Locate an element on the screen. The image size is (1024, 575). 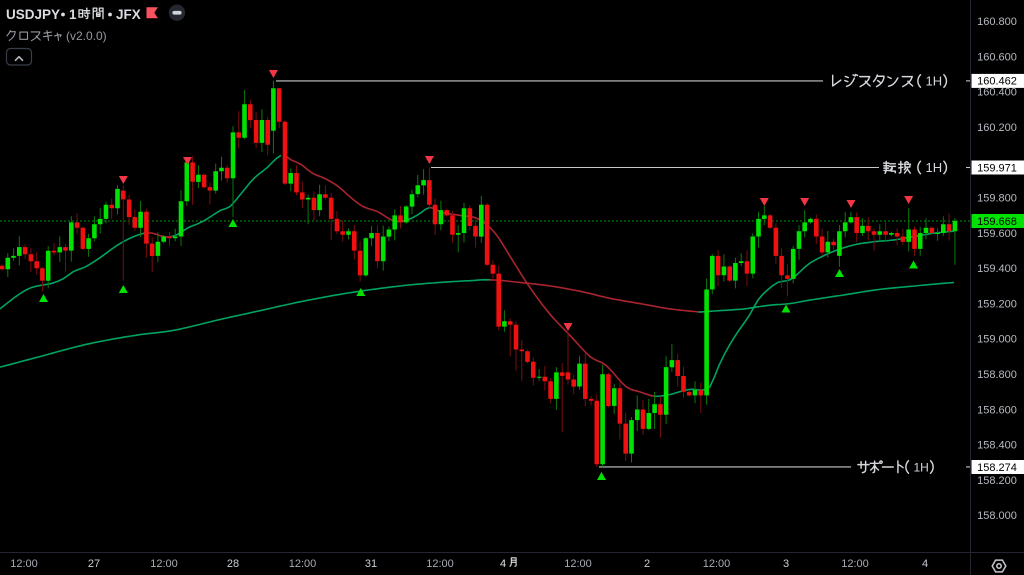
svg-text: 31 is located at coordinates (371, 564).